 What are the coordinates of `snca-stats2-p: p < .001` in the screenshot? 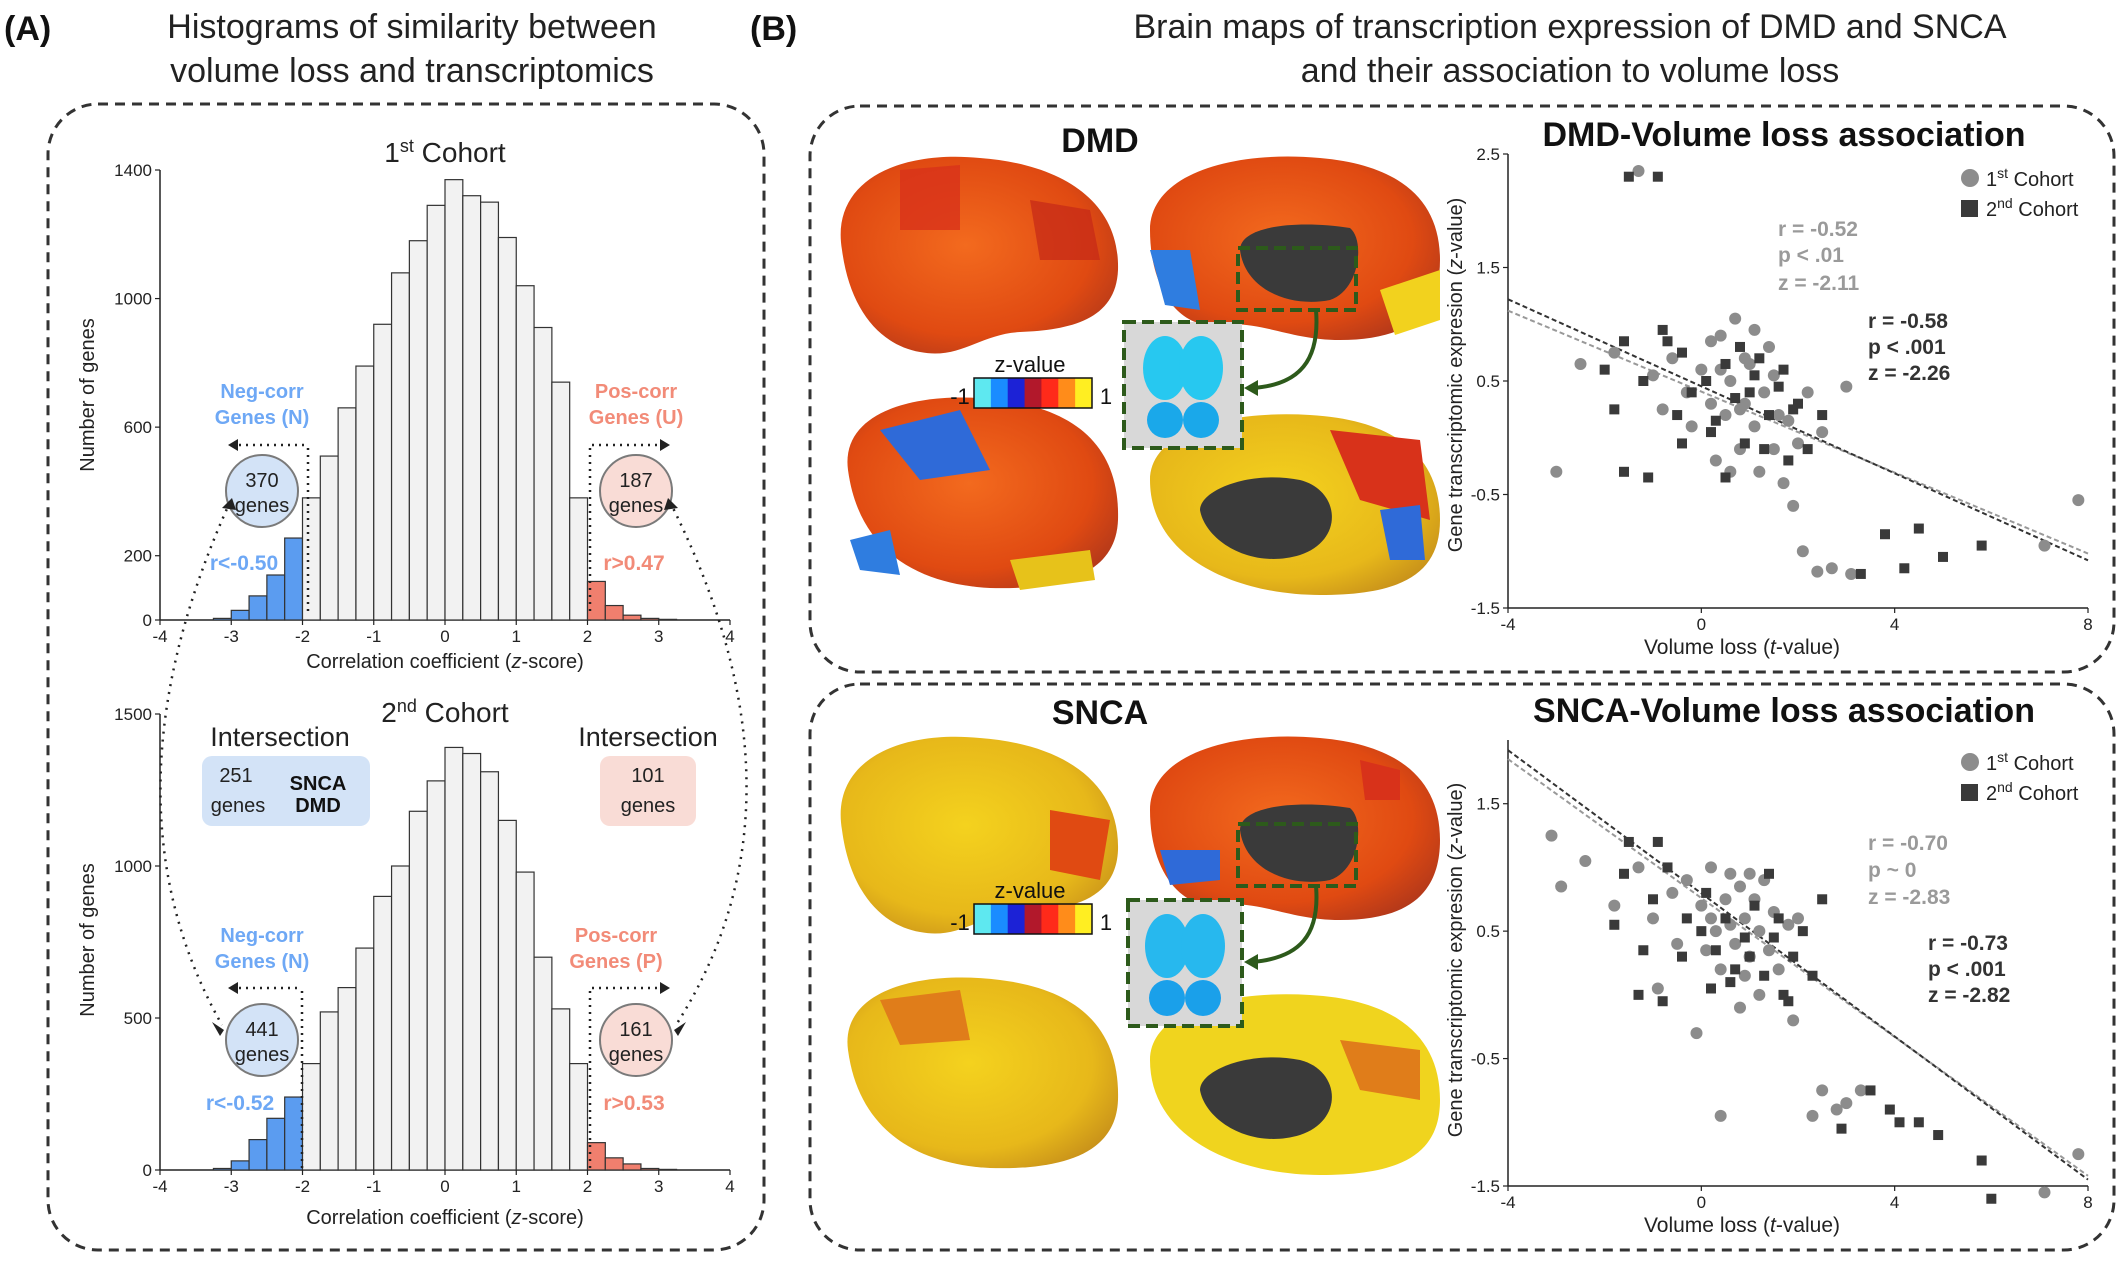 It's located at (1967, 969).